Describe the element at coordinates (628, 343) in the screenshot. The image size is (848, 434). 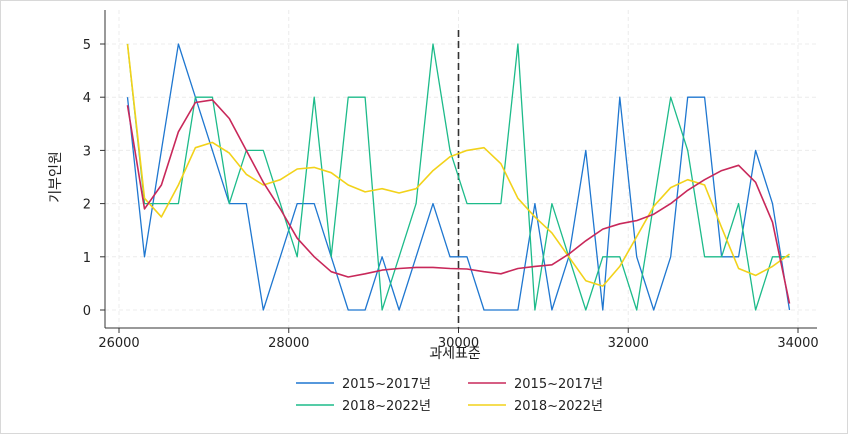
I see `x-tick-label: 32000` at that location.